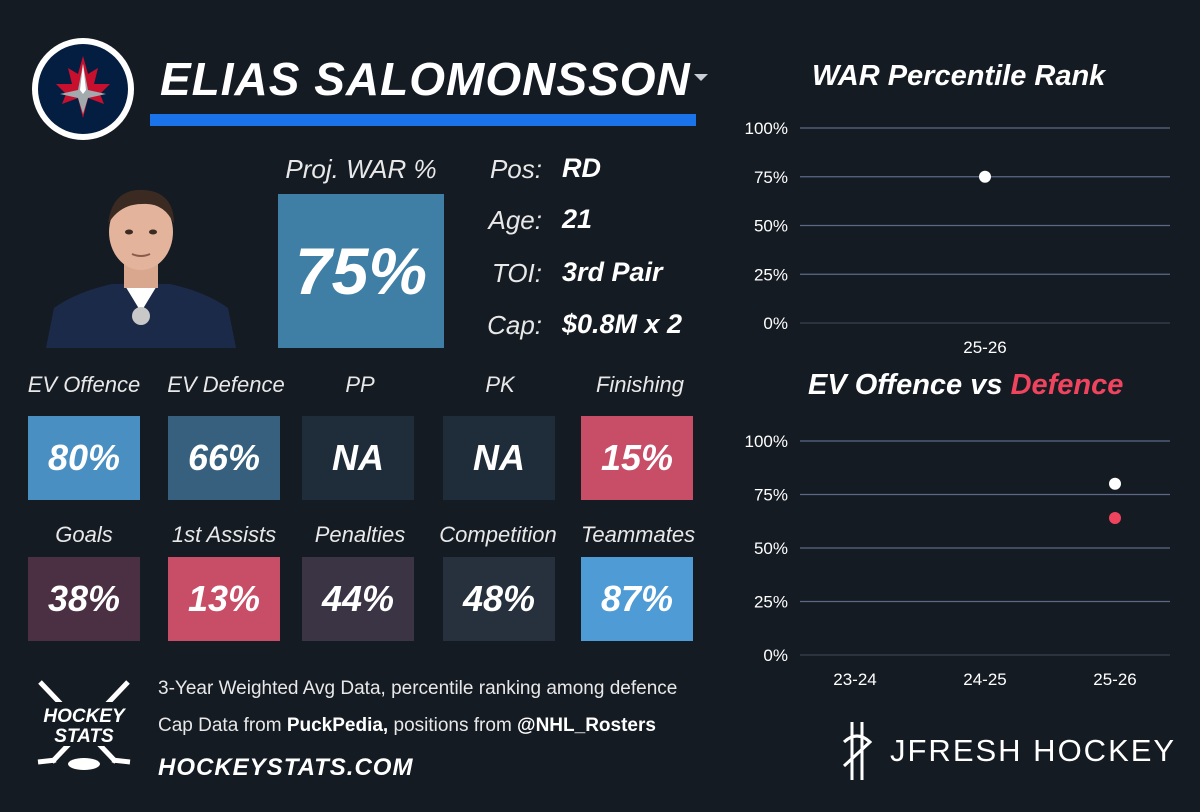 The image size is (1200, 812). Describe the element at coordinates (84, 458) in the screenshot. I see `stat-box-ev-offence: 80%` at that location.